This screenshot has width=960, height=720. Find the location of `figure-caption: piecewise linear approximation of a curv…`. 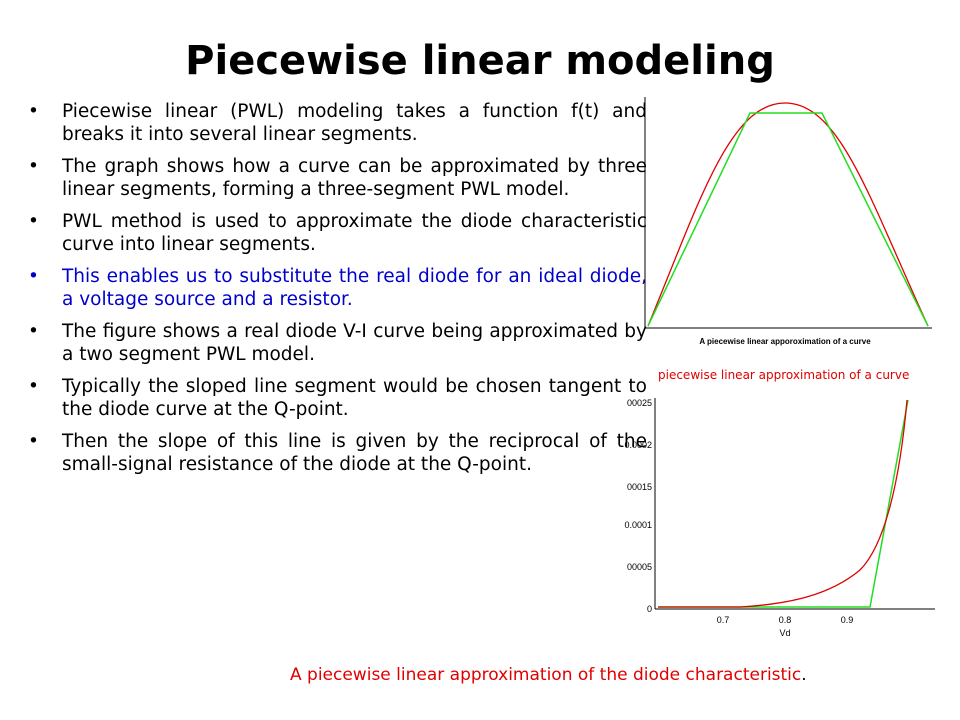

figure-caption: piecewise linear approximation of a curv… is located at coordinates (784, 375).